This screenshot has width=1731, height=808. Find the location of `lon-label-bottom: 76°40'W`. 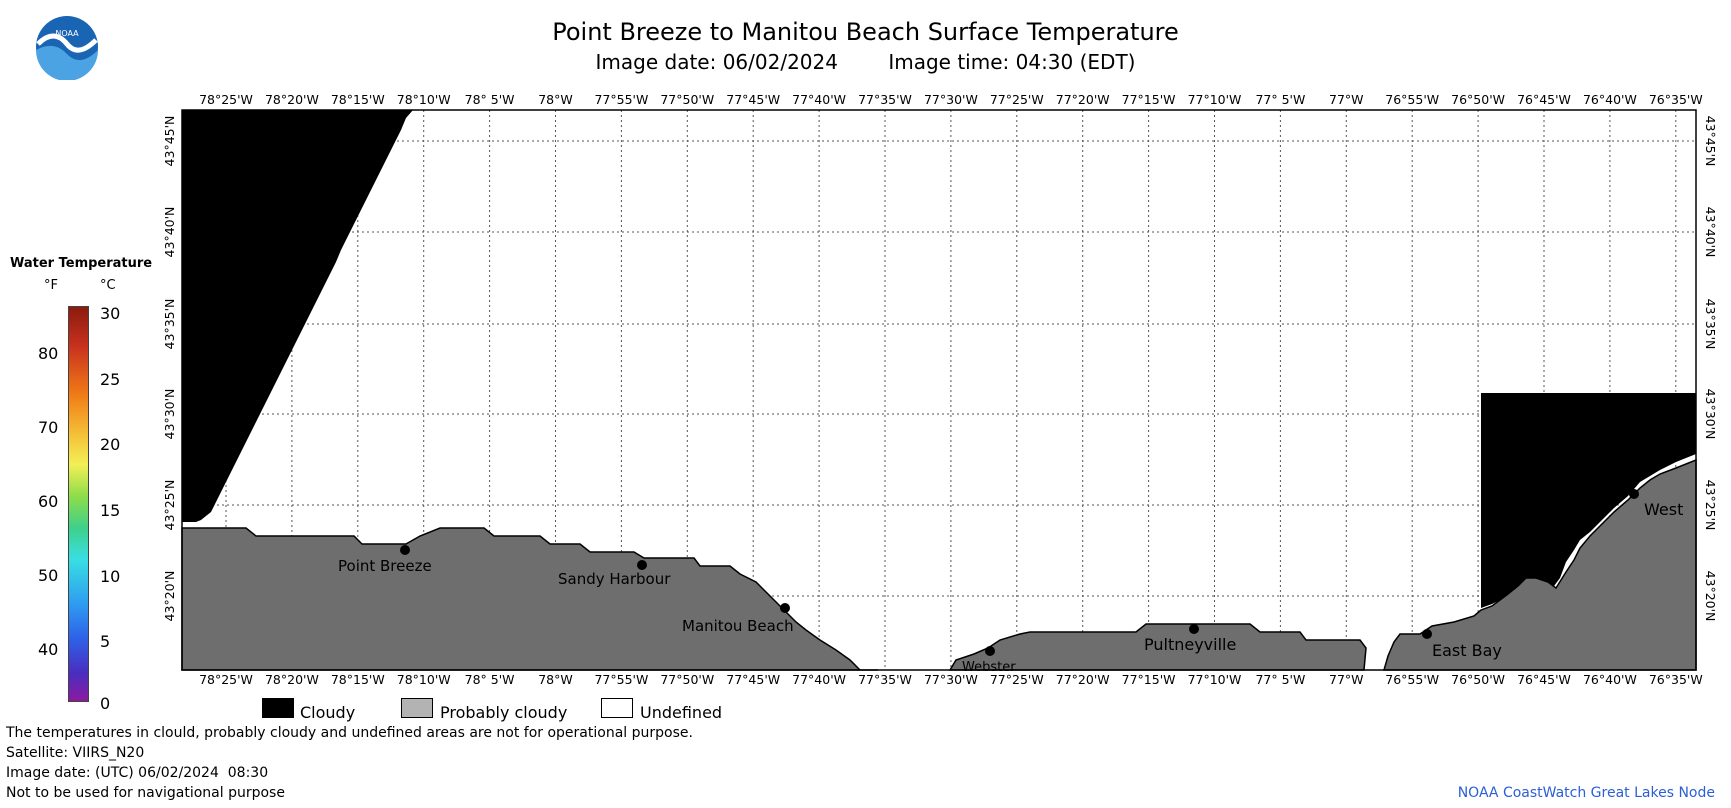

lon-label-bottom: 76°40'W is located at coordinates (1610, 679).